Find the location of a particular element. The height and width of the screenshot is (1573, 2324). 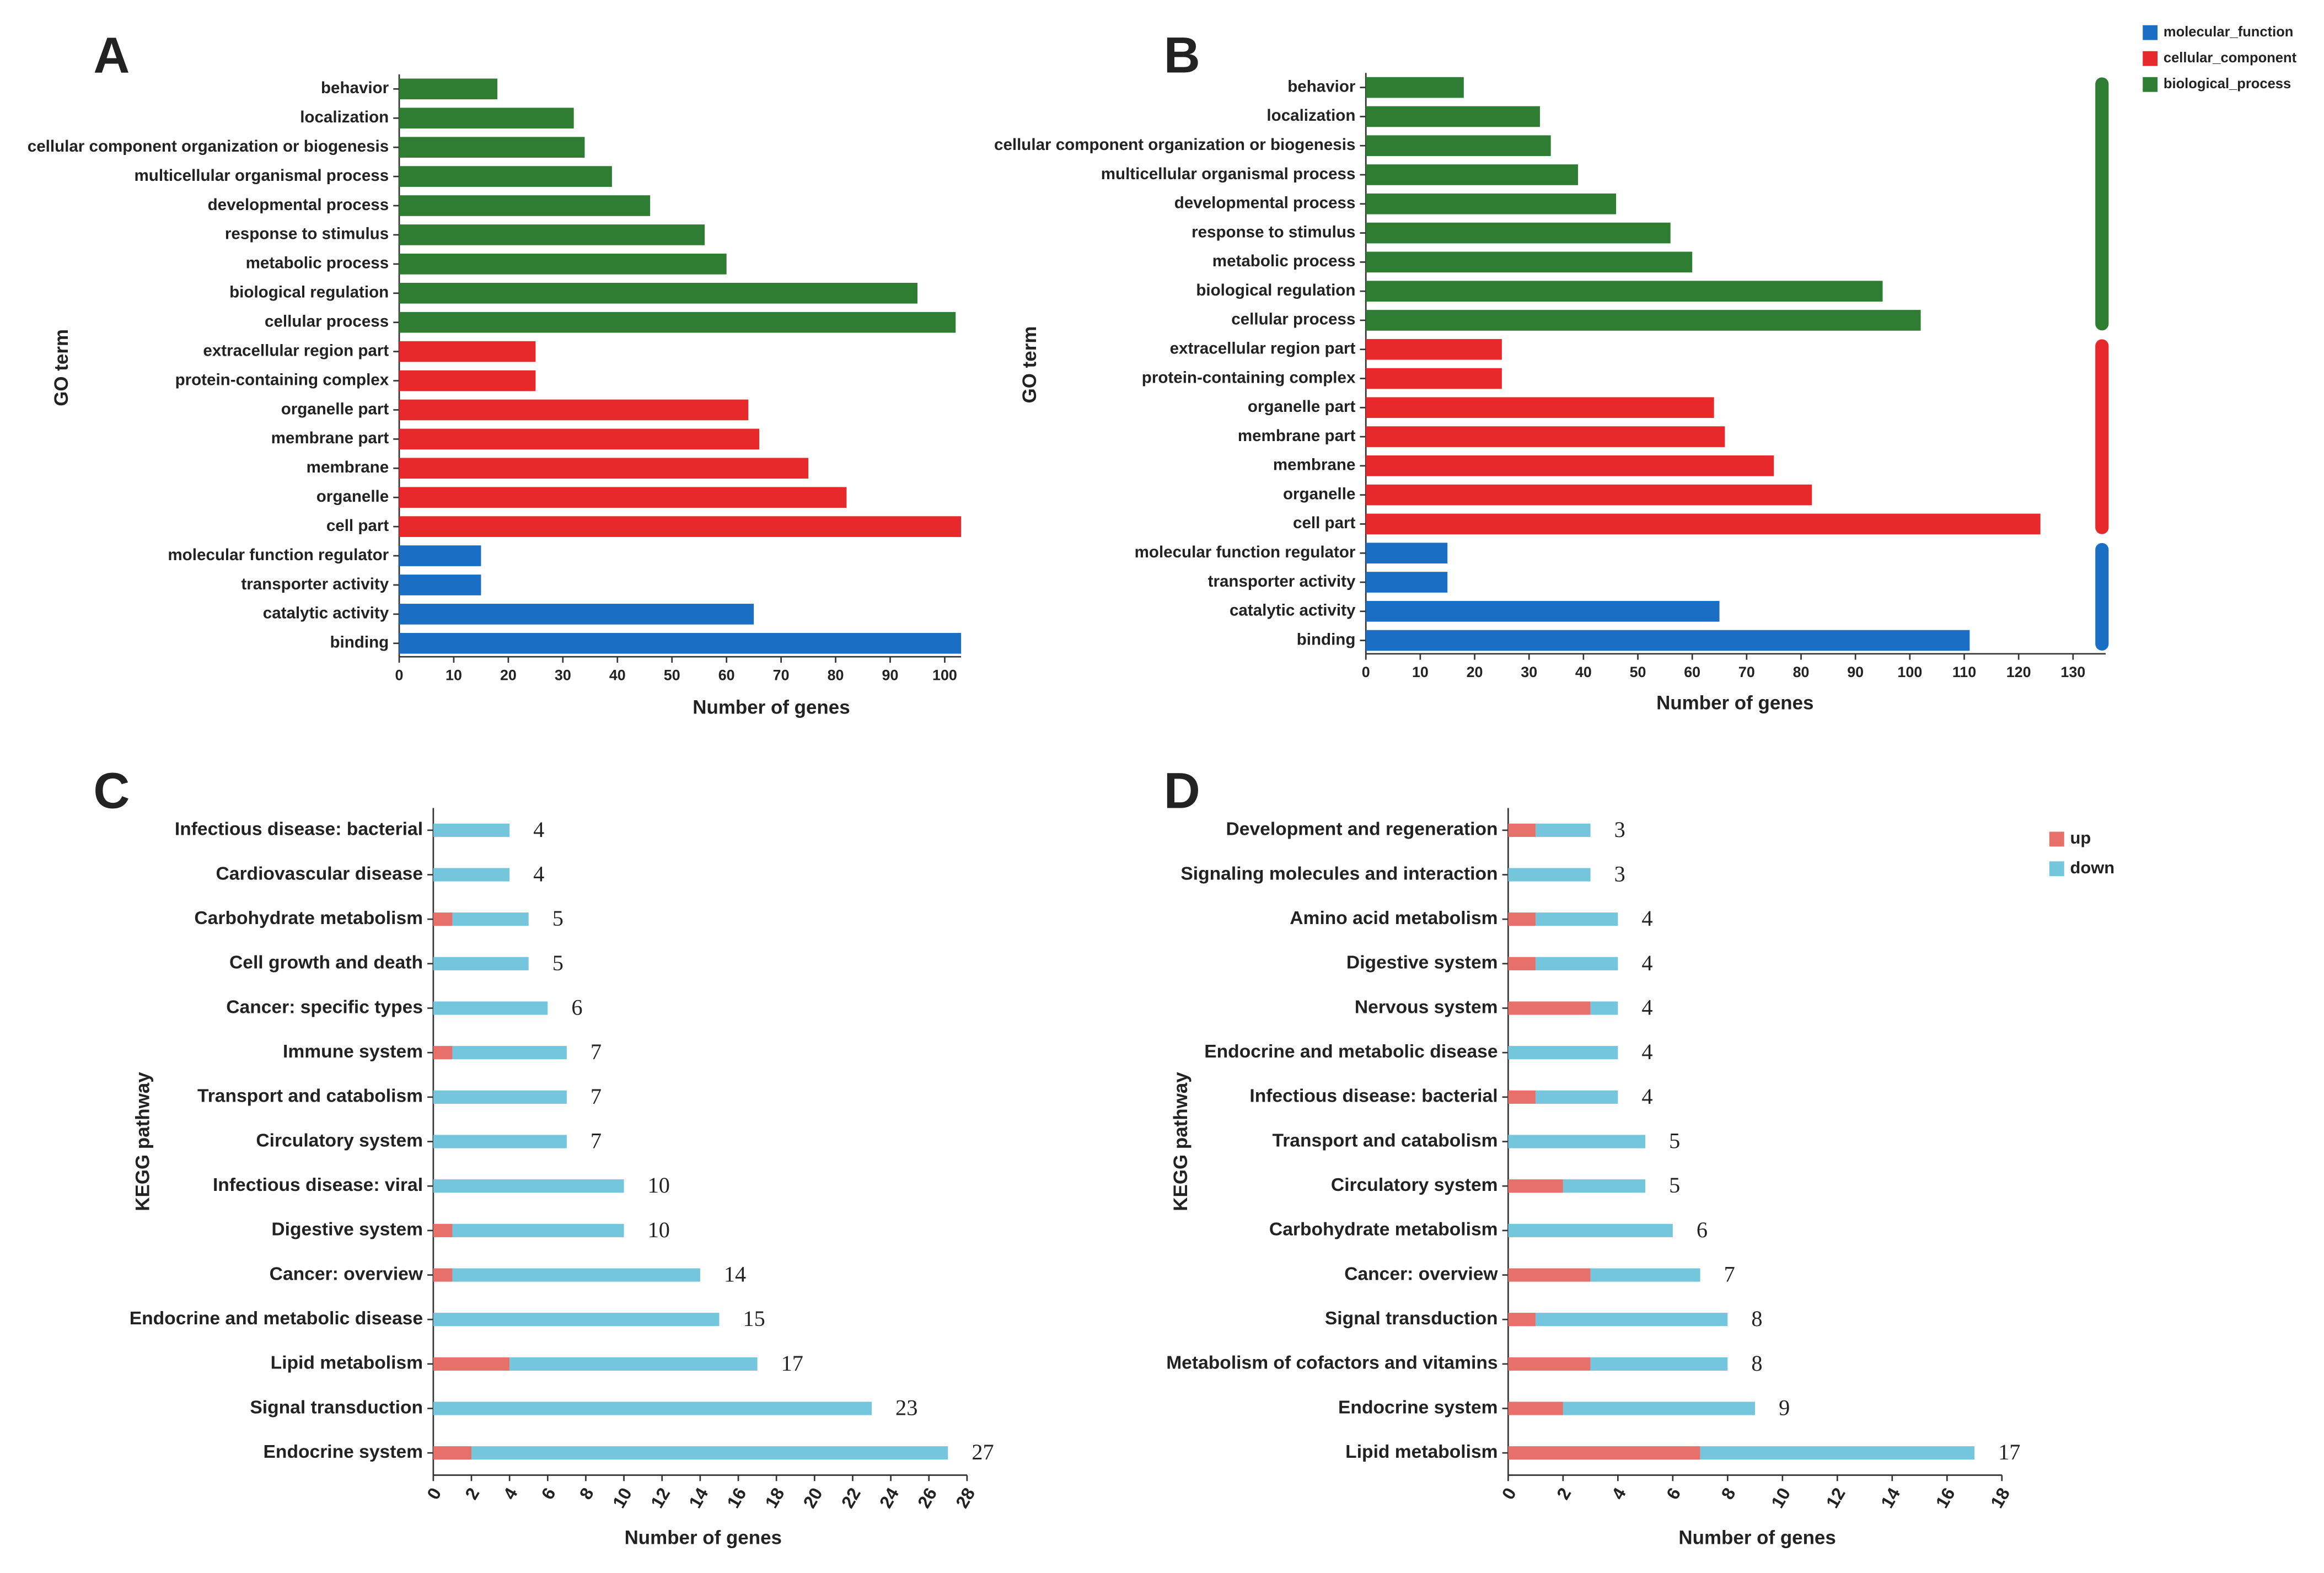

x-tick-label: 90 is located at coordinates (1856, 672).